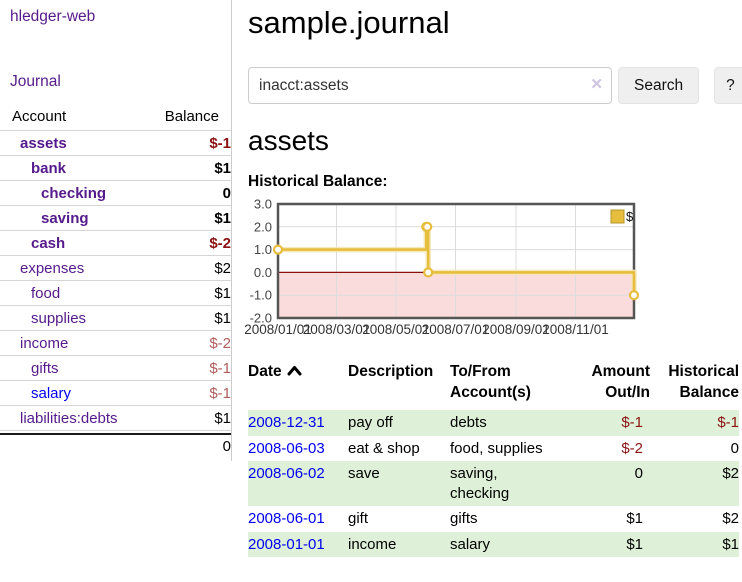 The height and width of the screenshot is (582, 742). What do you see at coordinates (53, 16) in the screenshot?
I see `app-brand-link: hledger-web` at bounding box center [53, 16].